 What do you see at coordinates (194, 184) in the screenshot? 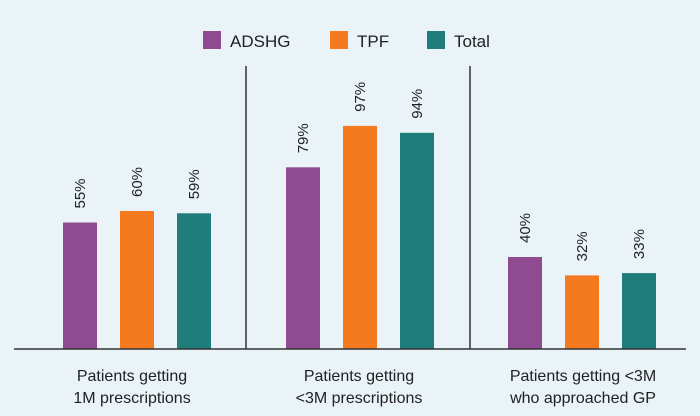
I see `value-label-total-group-1: 59%` at bounding box center [194, 184].